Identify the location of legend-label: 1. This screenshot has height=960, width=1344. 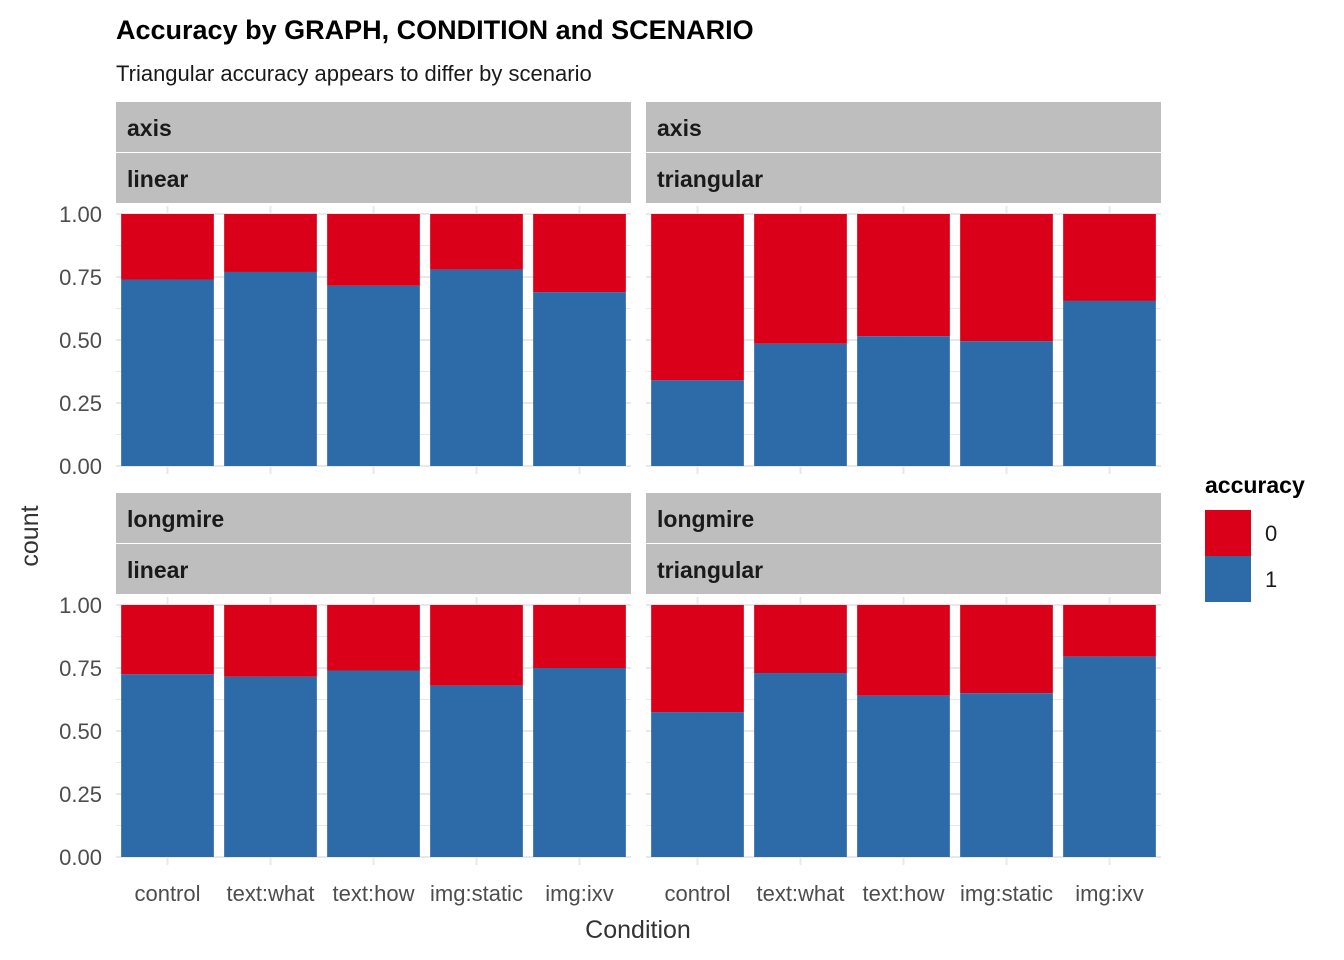
(1271, 579).